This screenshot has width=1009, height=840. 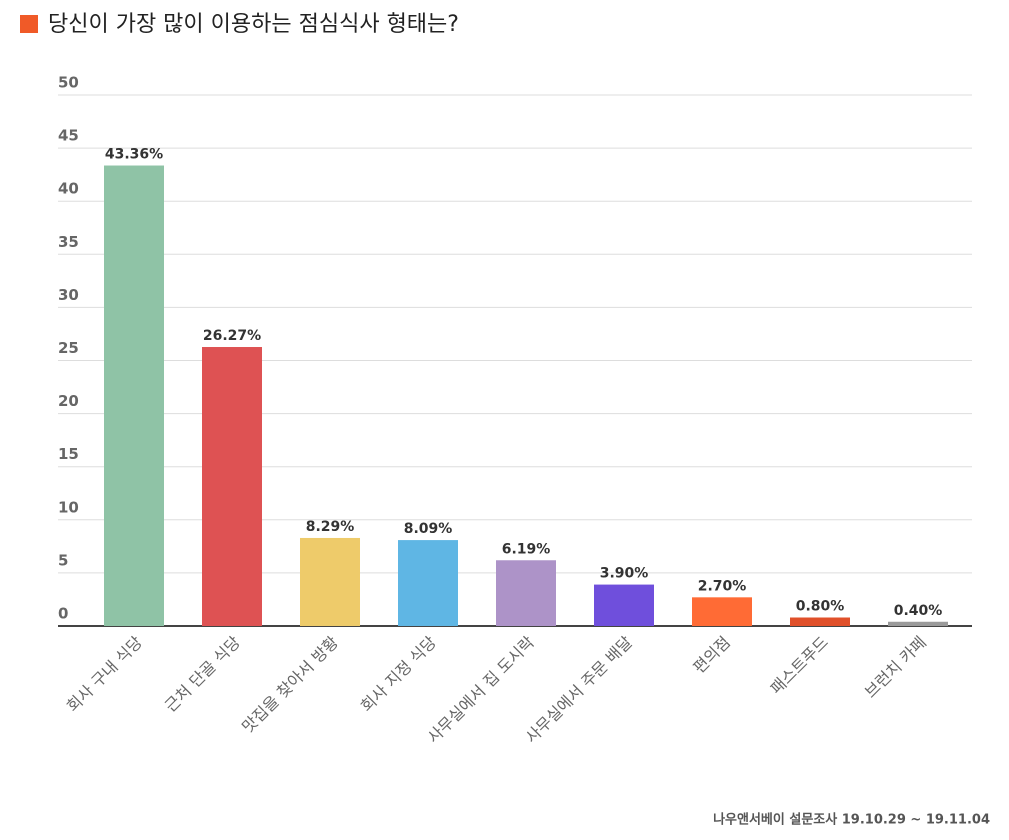 What do you see at coordinates (68, 401) in the screenshot?
I see `y-tick-label: 20` at bounding box center [68, 401].